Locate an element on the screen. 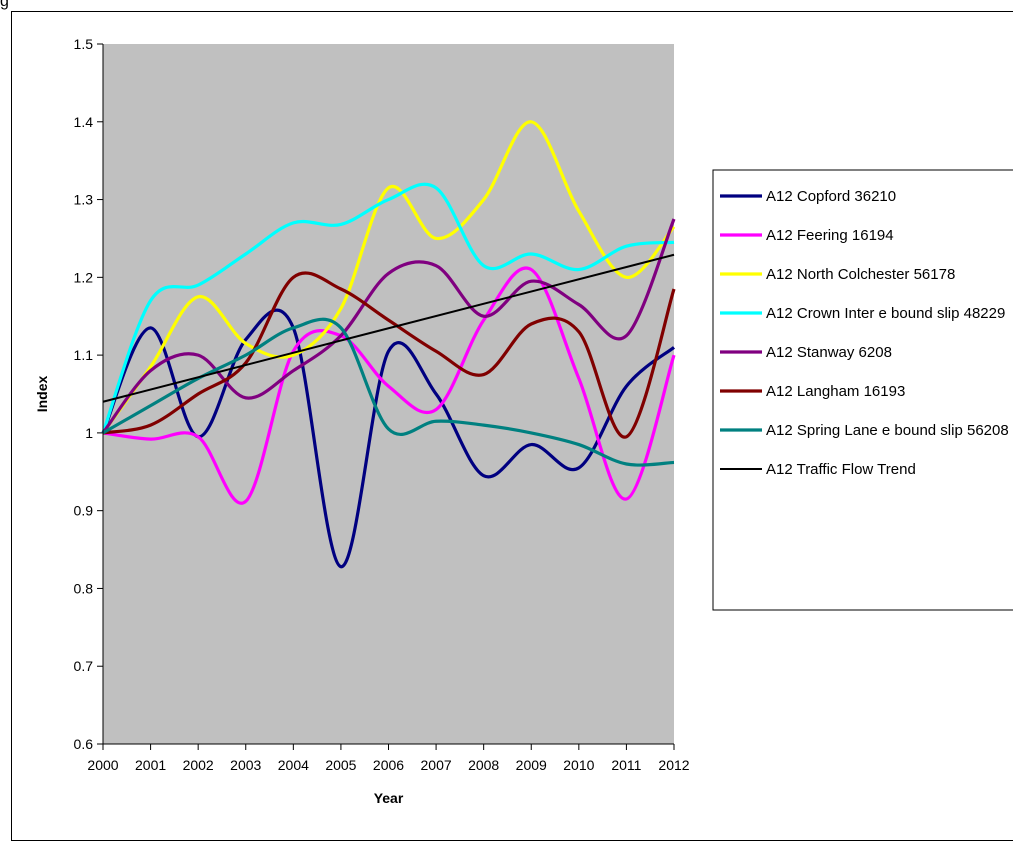 Image resolution: width=1013 pixels, height=841 pixels. series-line-trend is located at coordinates (388, 328).